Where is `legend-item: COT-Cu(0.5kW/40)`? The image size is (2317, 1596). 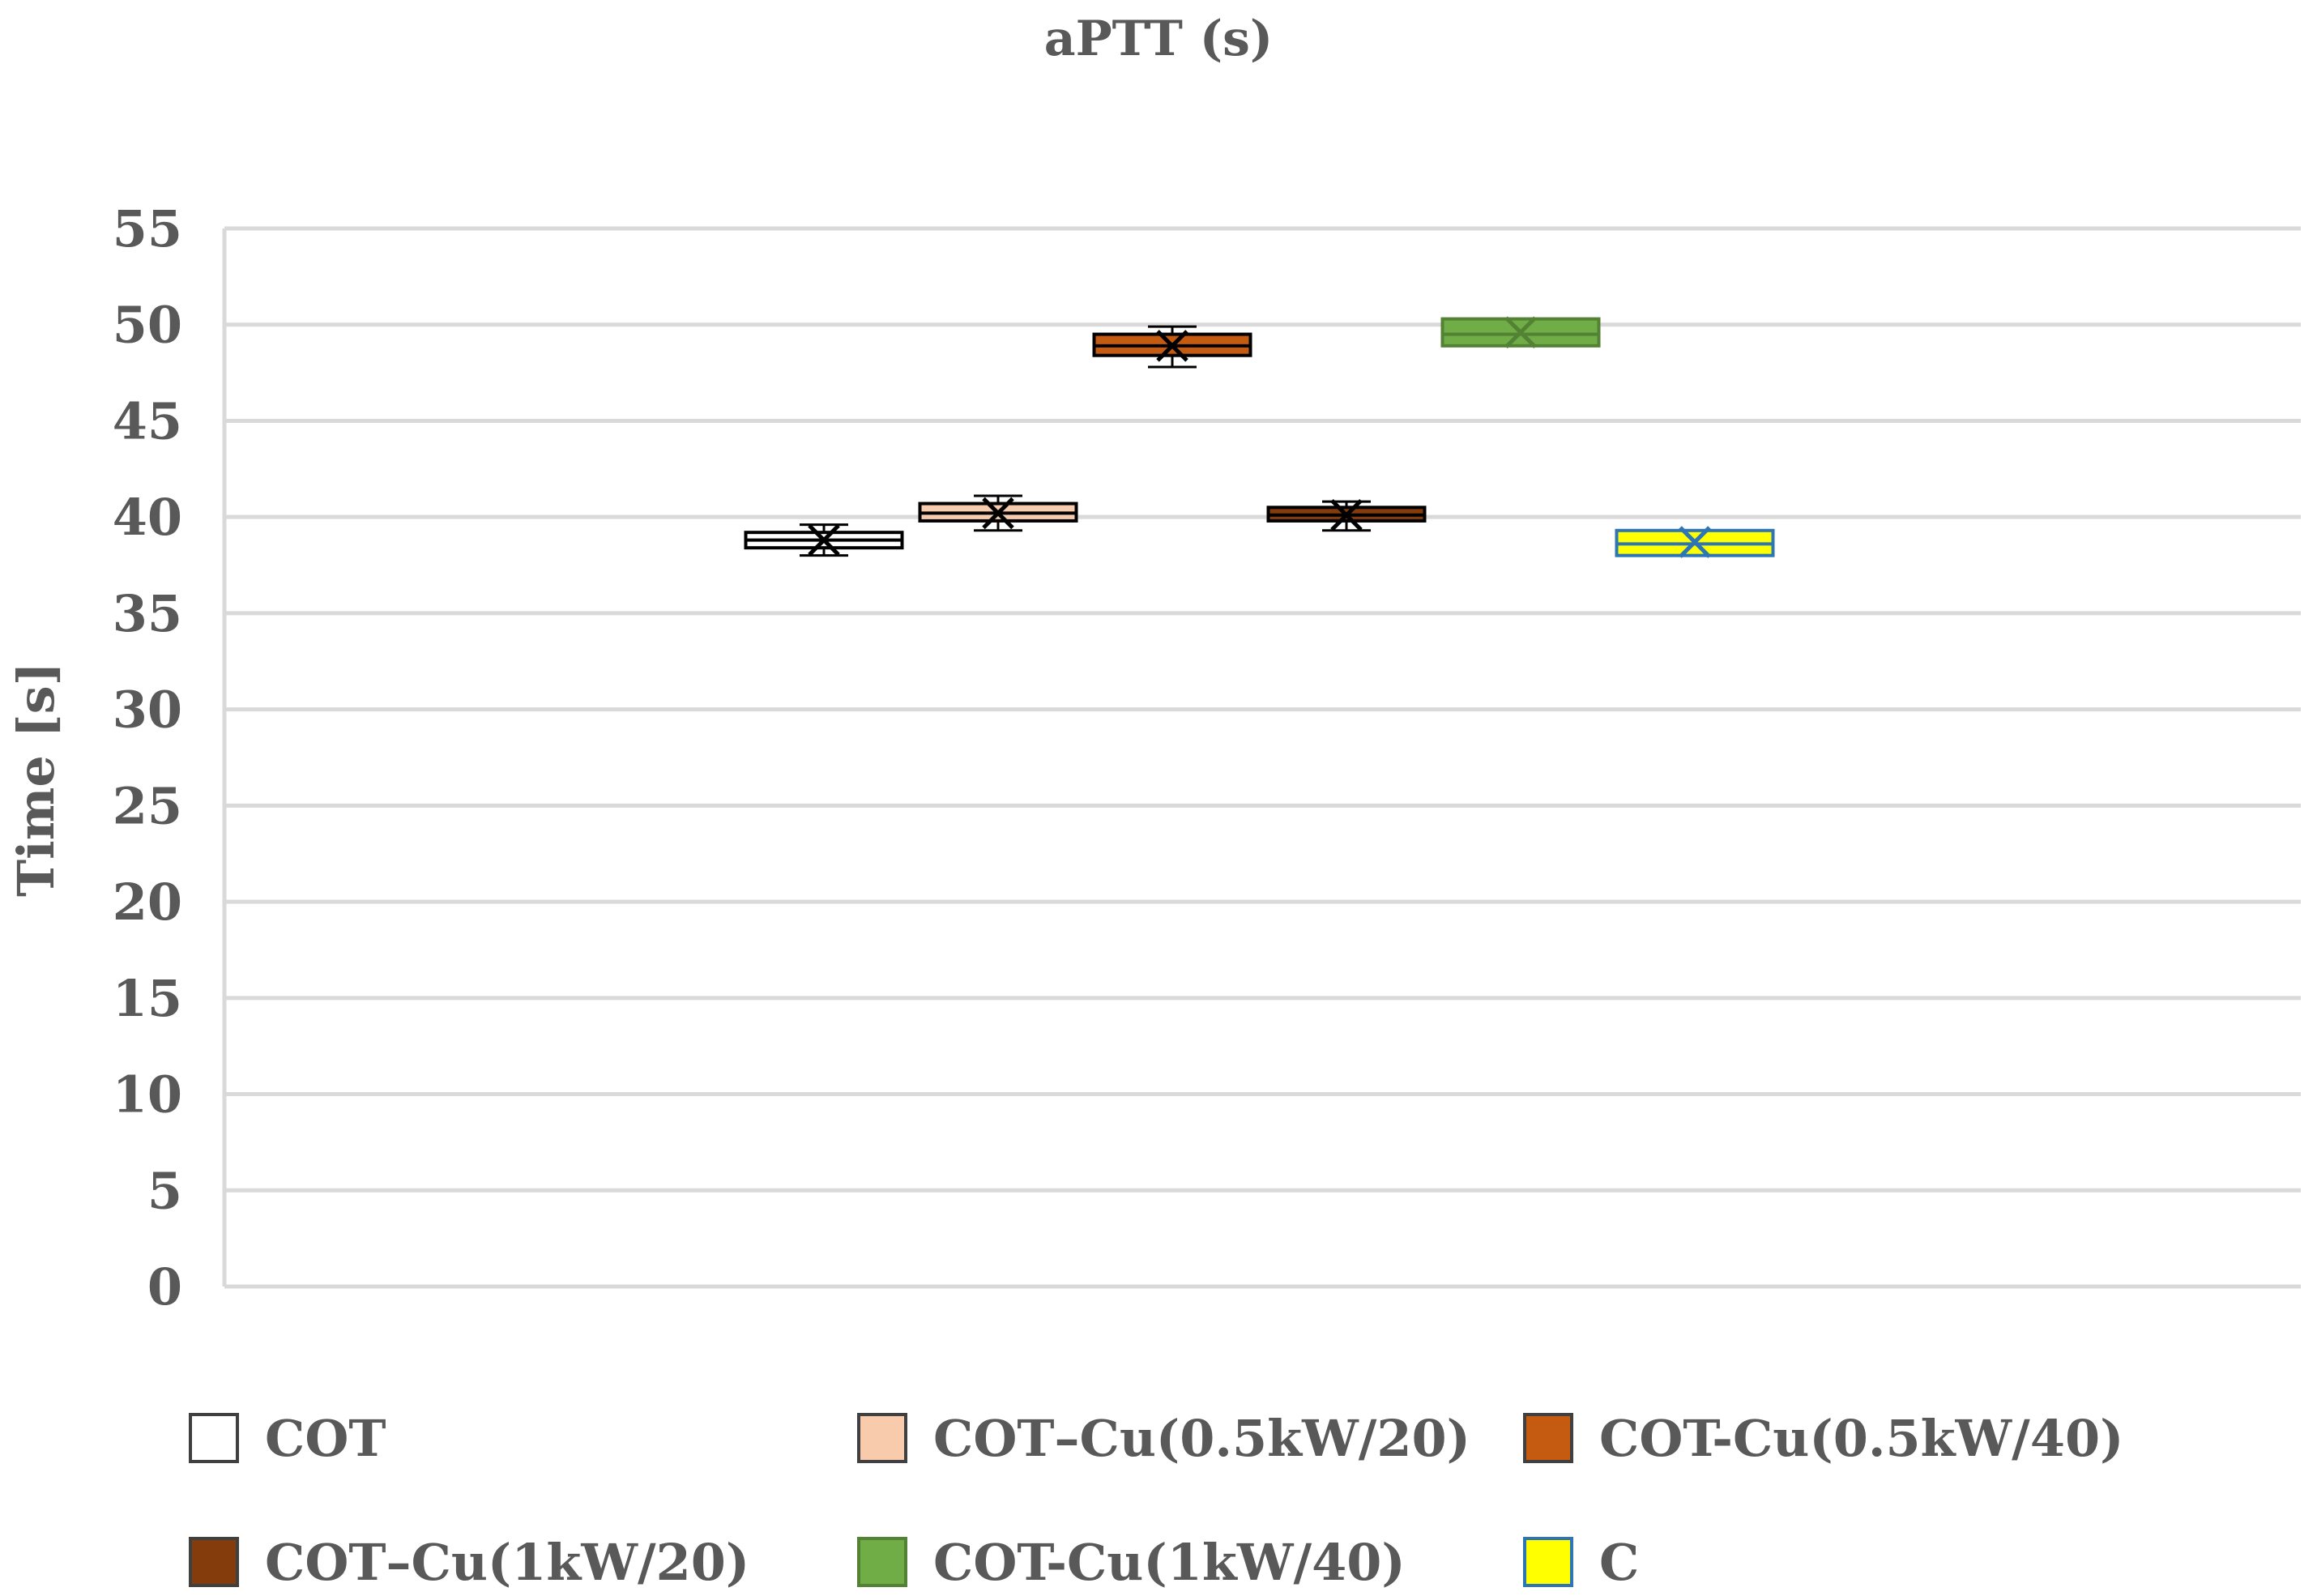 legend-item: COT-Cu(0.5kW/40) is located at coordinates (1823, 1438).